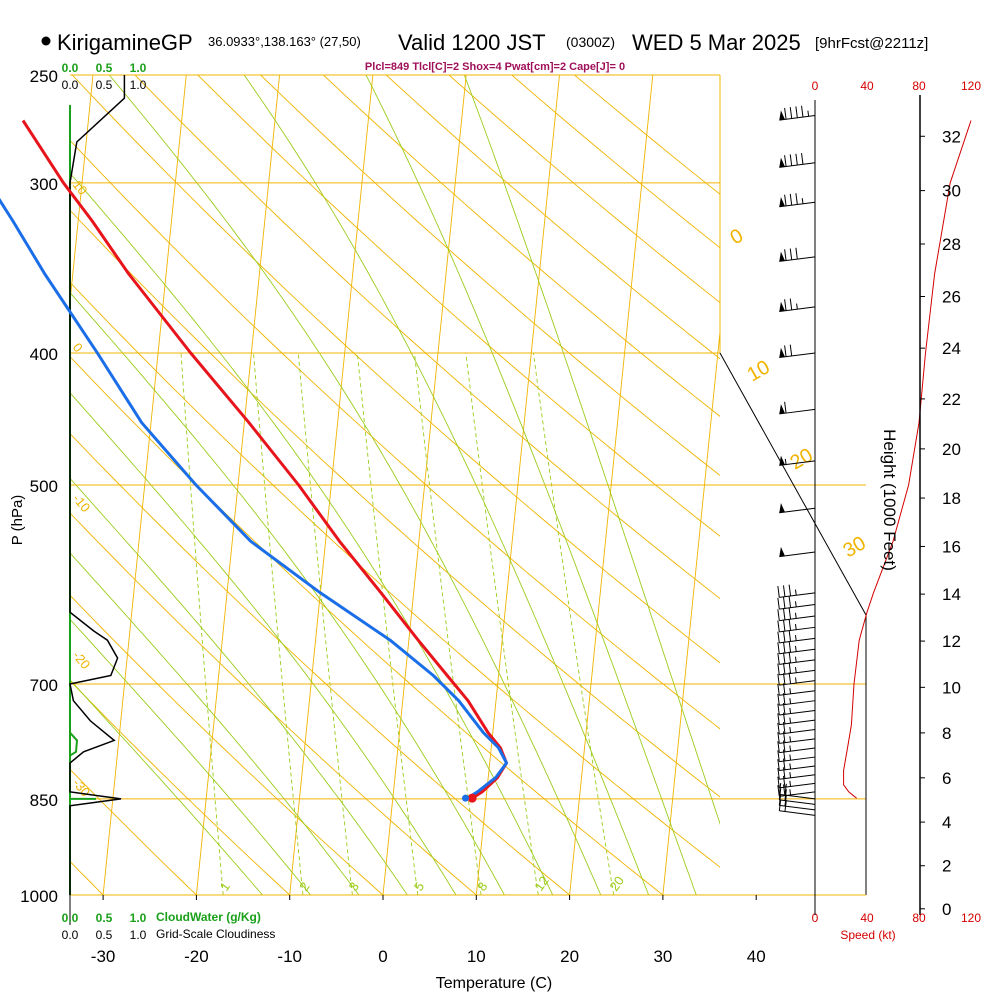  What do you see at coordinates (867, 86) in the screenshot?
I see `speed-tick-label-top: 40` at bounding box center [867, 86].